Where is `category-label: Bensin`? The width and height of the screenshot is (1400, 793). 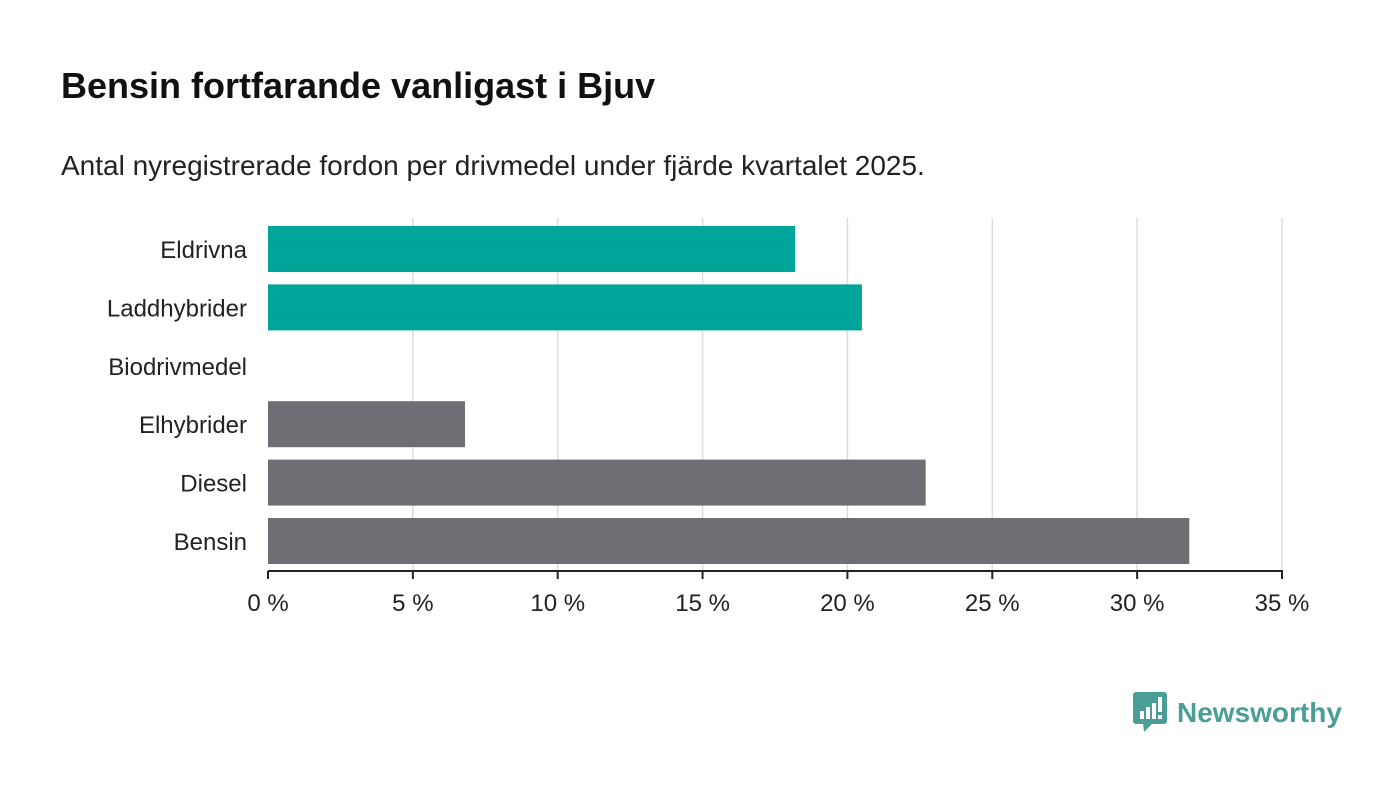 category-label: Bensin is located at coordinates (210, 542).